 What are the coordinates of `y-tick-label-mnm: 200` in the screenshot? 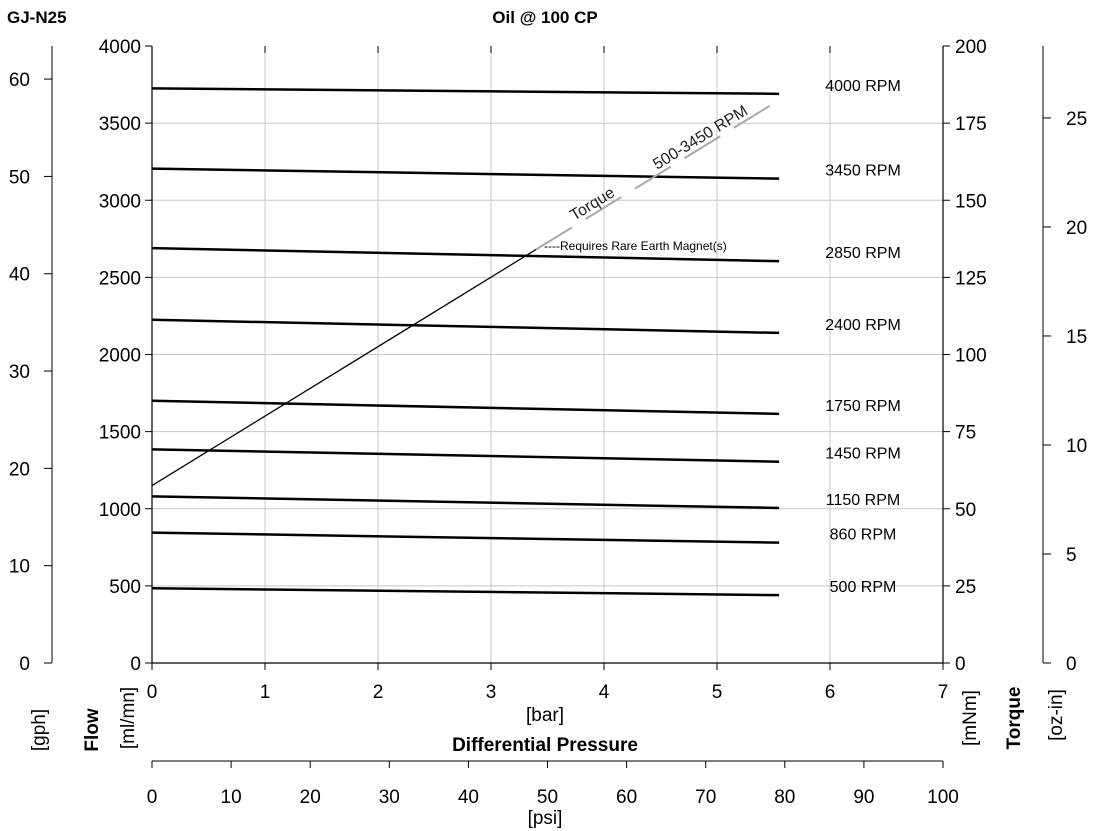 It's located at (971, 47).